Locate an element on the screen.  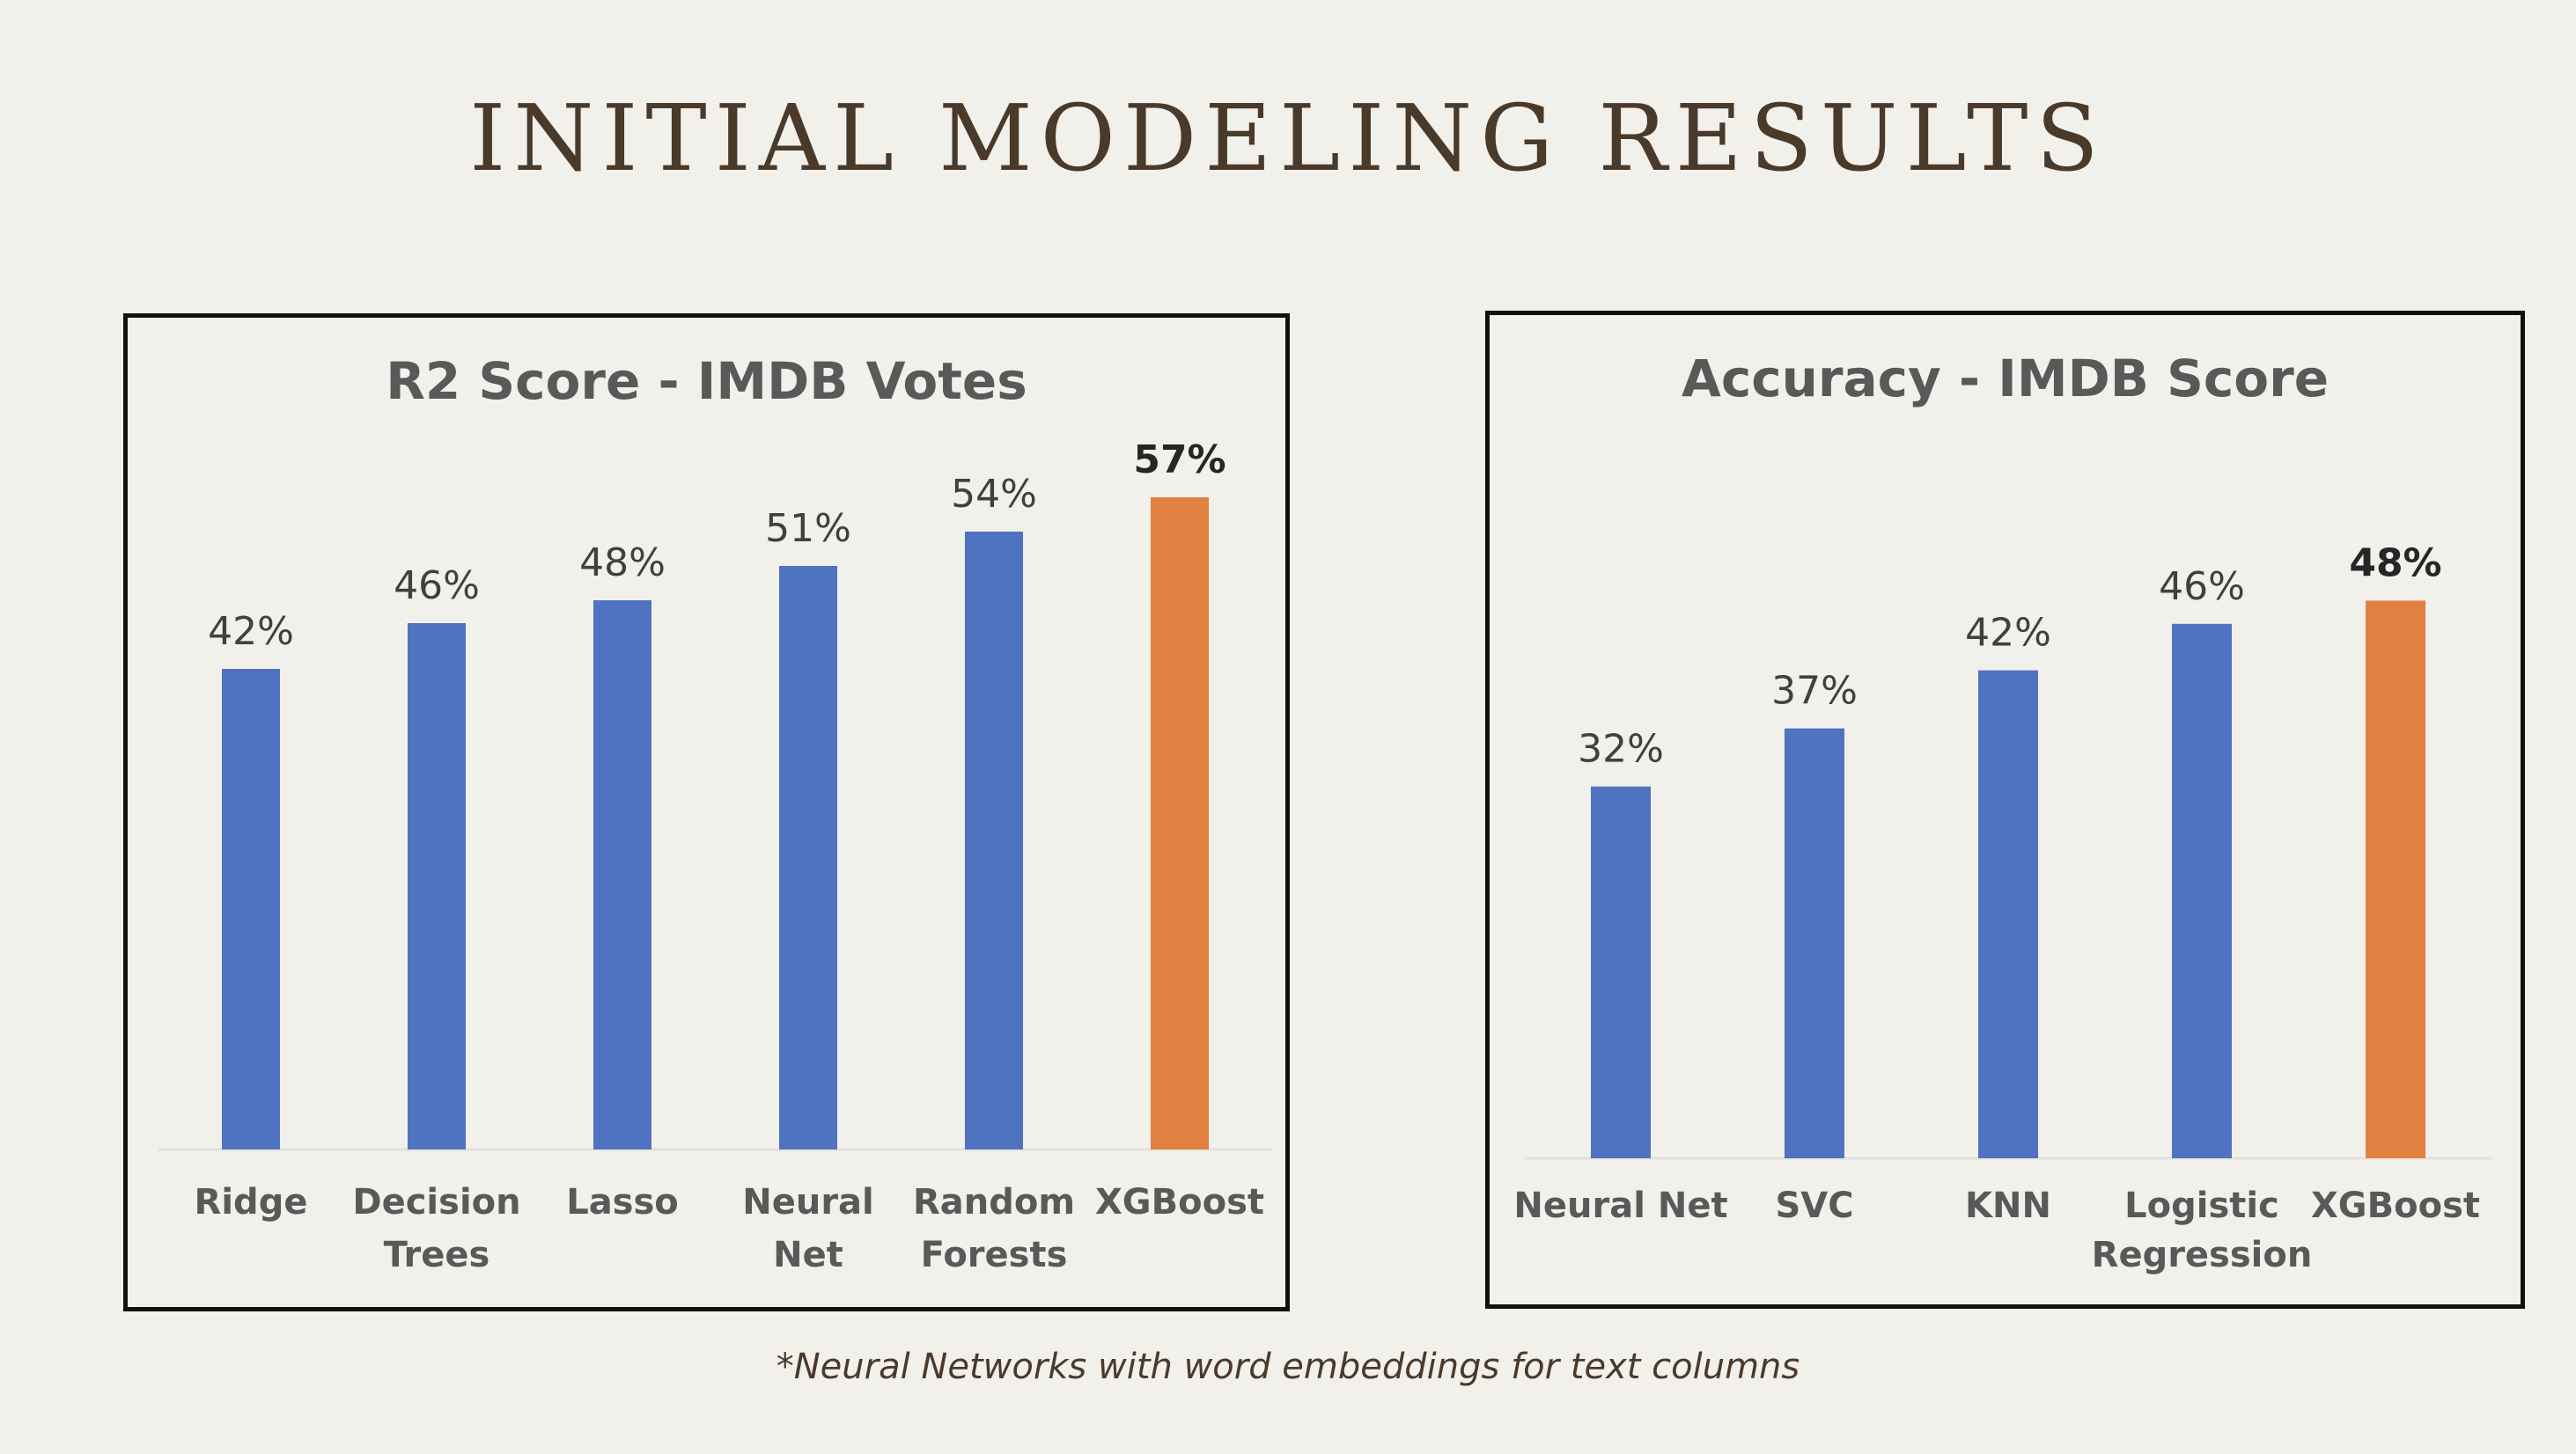
category-label-line: Ridge is located at coordinates (252, 1202).